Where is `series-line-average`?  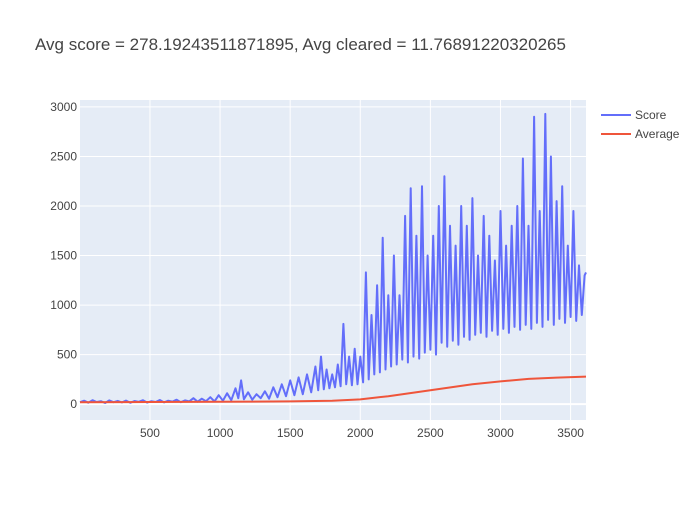 series-line-average is located at coordinates (333, 389).